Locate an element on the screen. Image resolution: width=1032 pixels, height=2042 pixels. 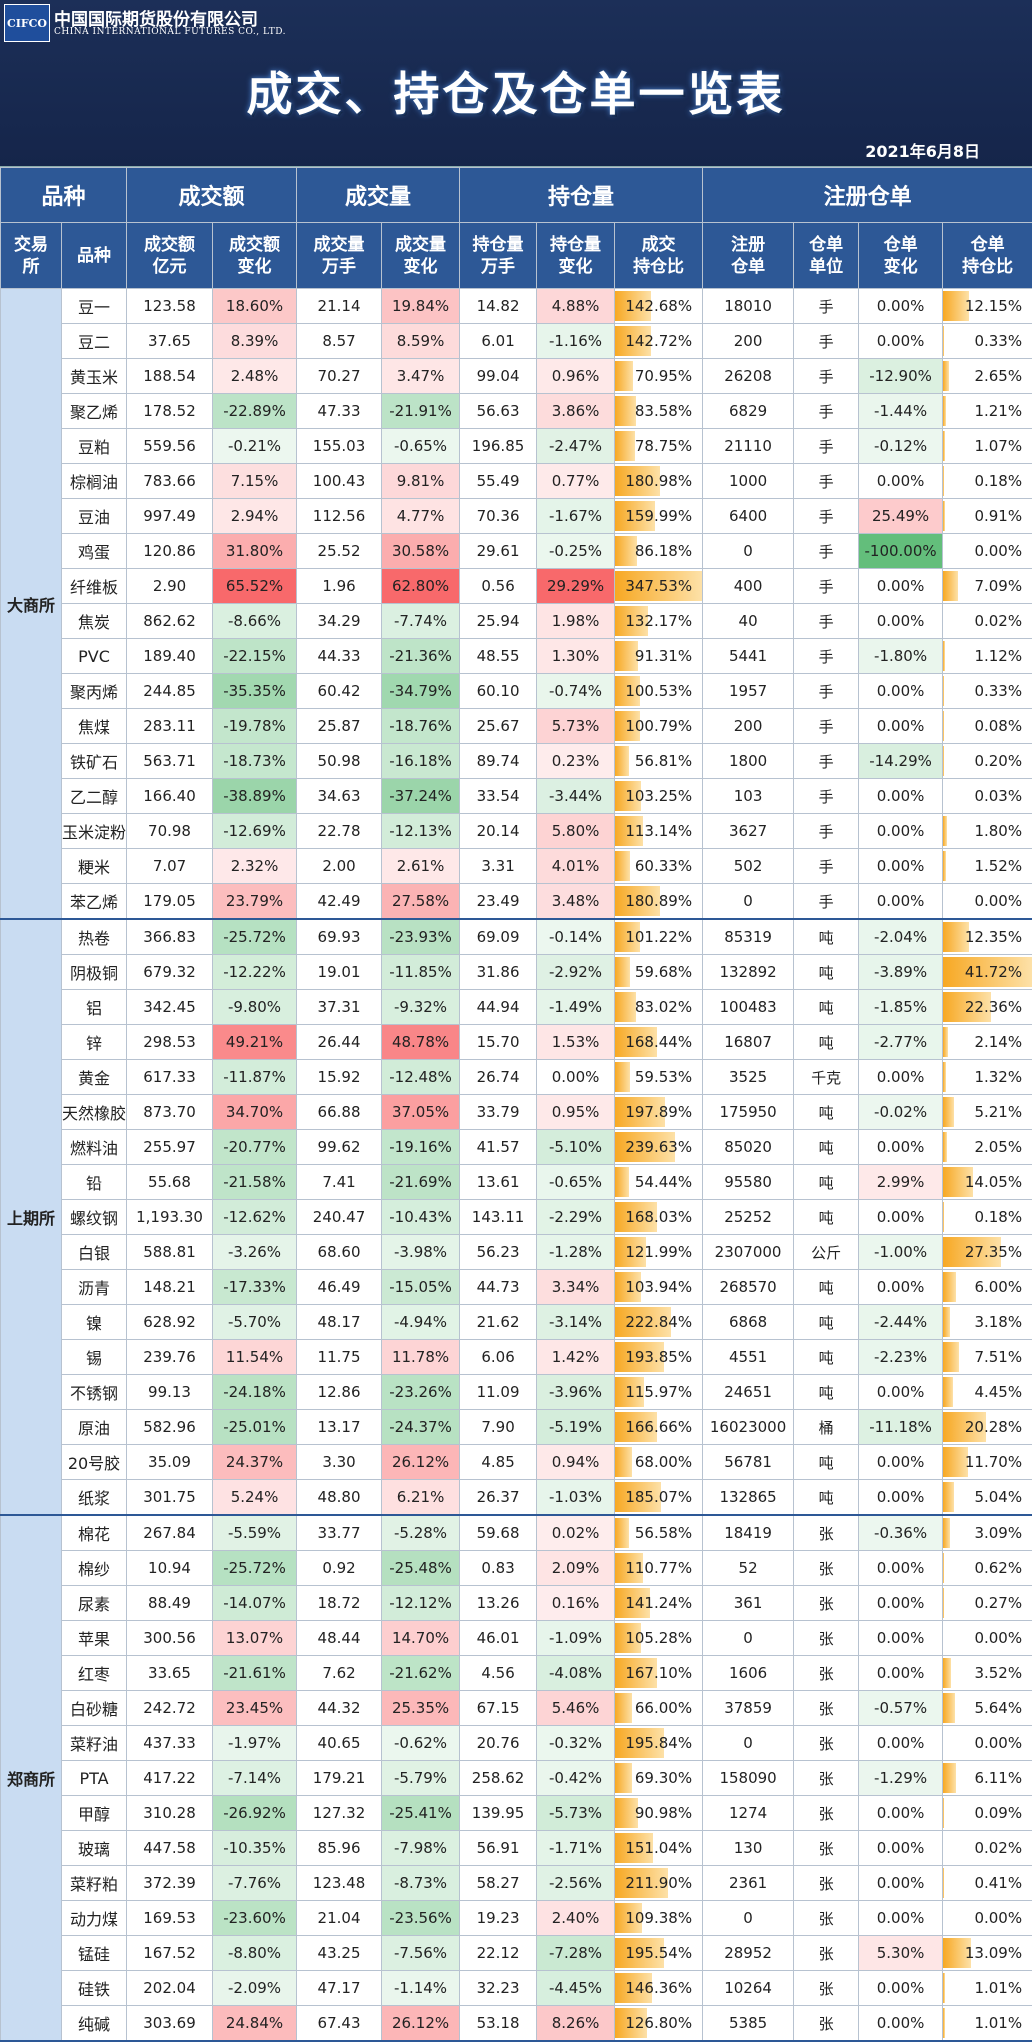
column-header: 仓单 持仓比 is located at coordinates (987, 256).